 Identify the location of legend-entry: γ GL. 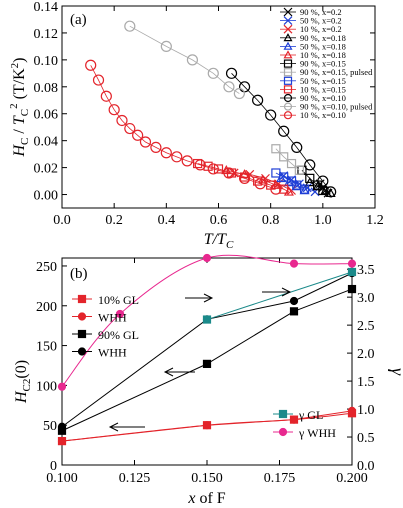
(310, 415).